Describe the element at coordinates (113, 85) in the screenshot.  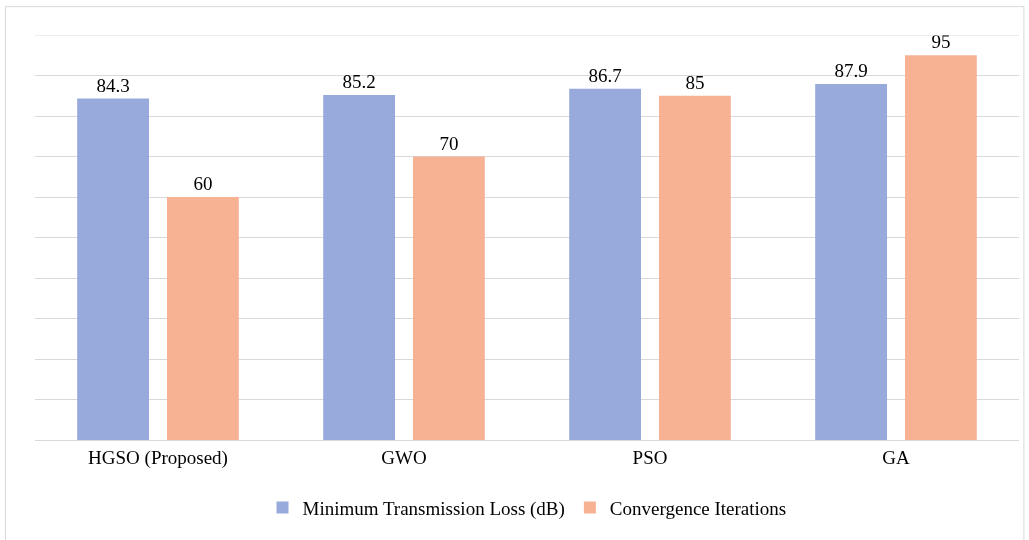
I see `data-label: 84.3` at that location.